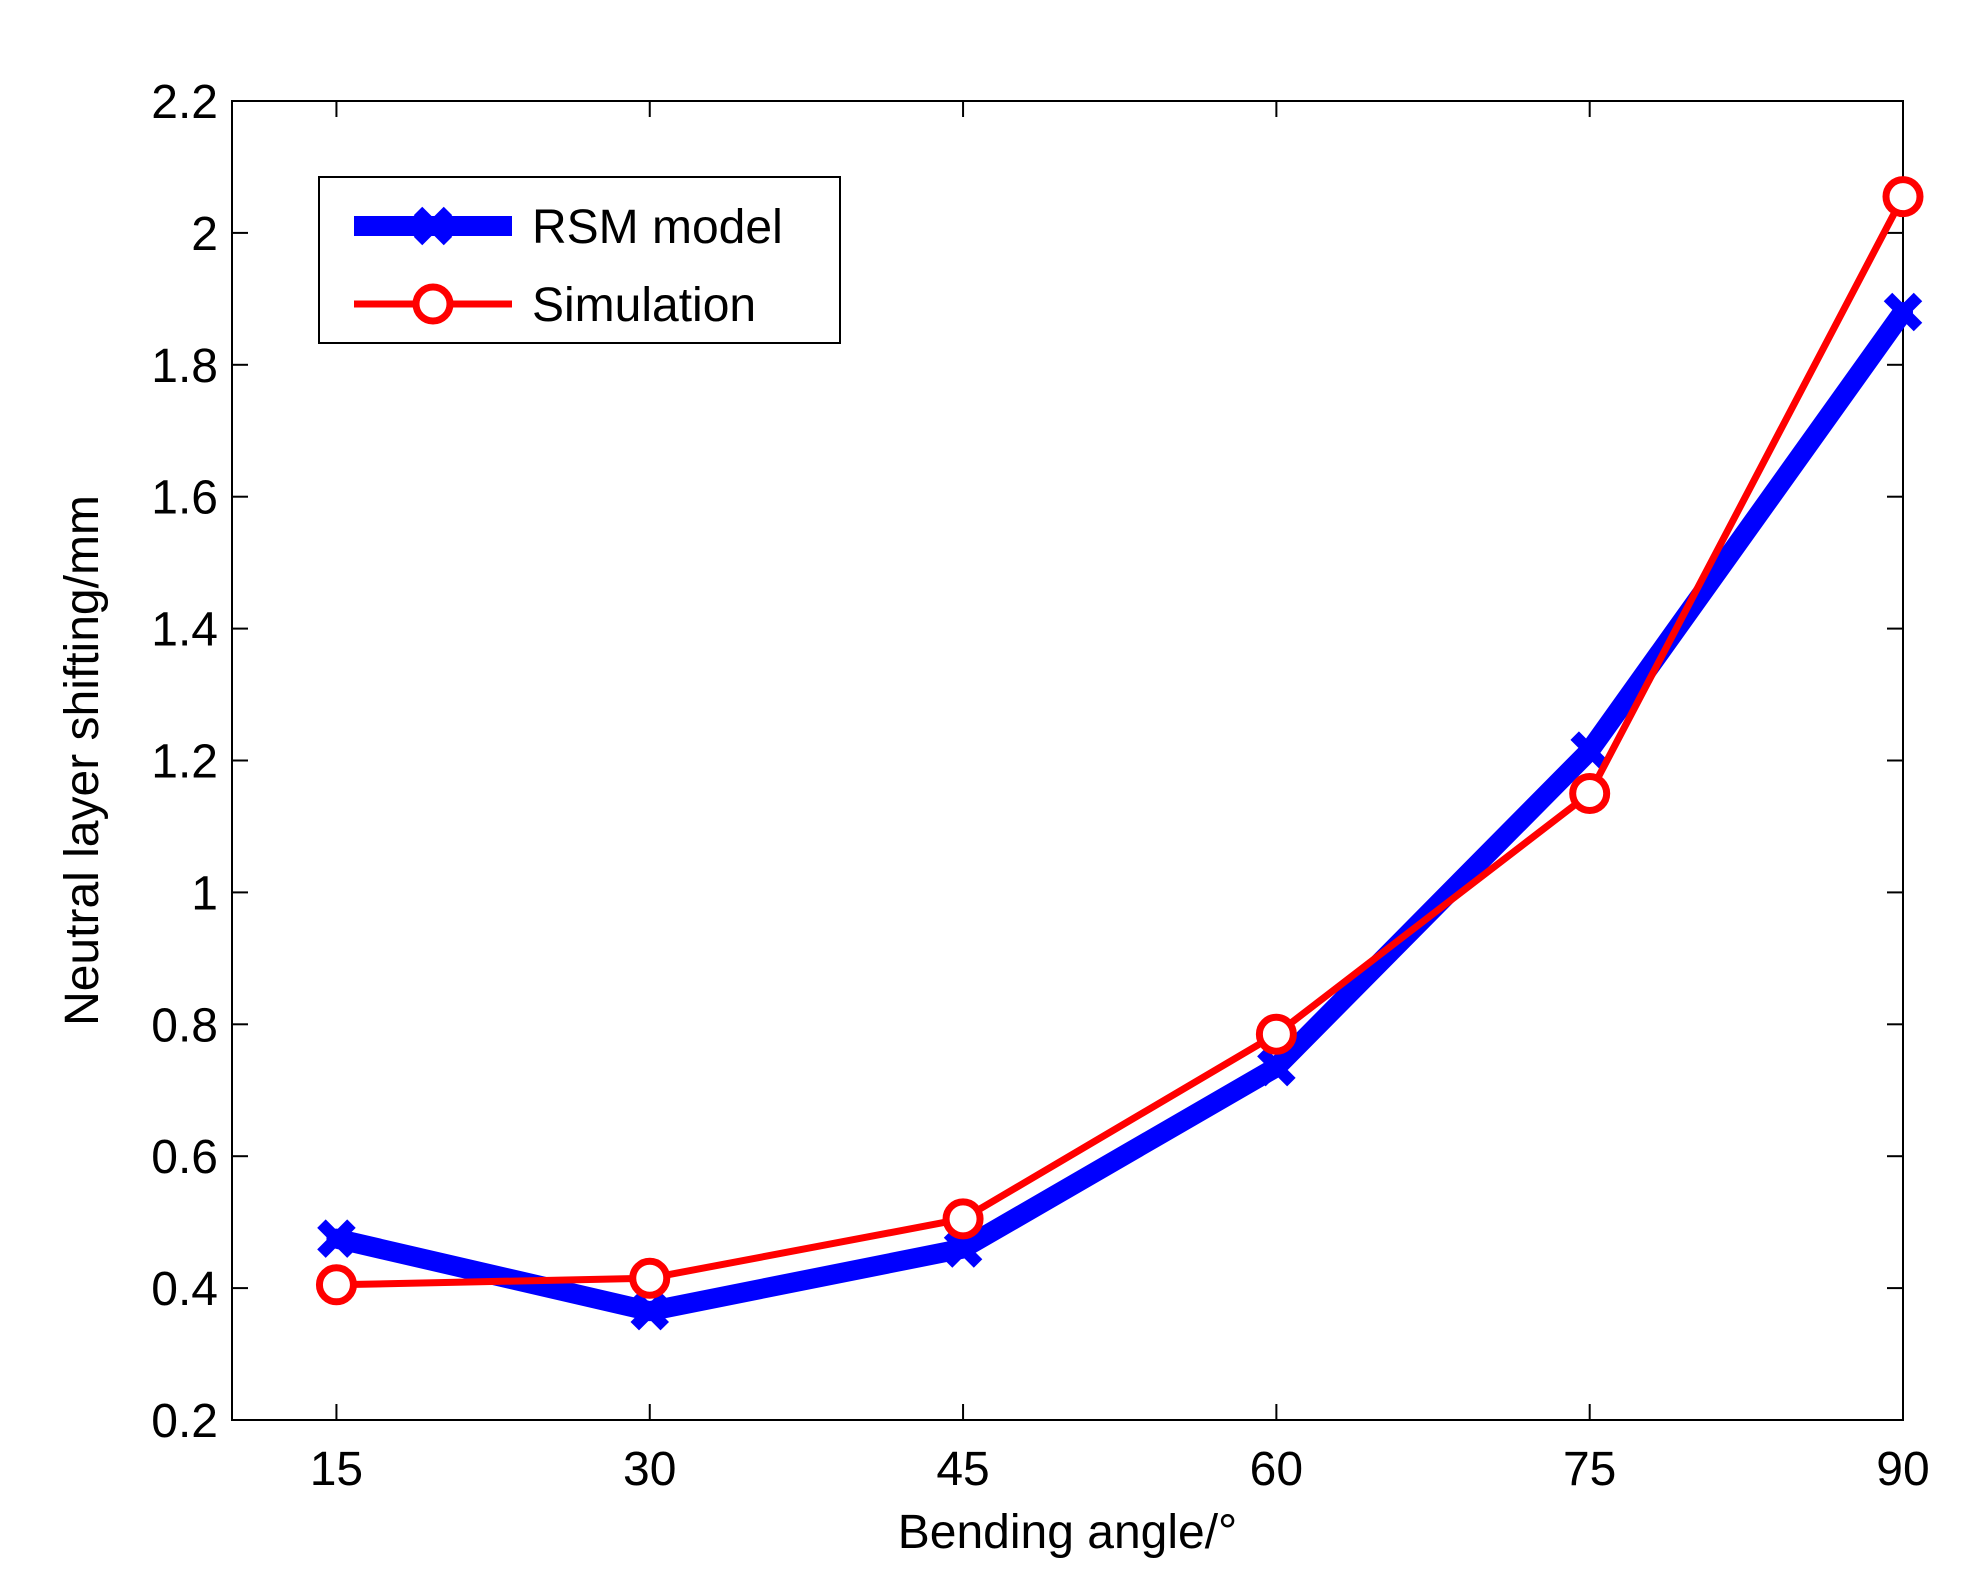 The width and height of the screenshot is (1981, 1593). What do you see at coordinates (1067, 1532) in the screenshot?
I see `x-axis-label: Bending angle/°` at bounding box center [1067, 1532].